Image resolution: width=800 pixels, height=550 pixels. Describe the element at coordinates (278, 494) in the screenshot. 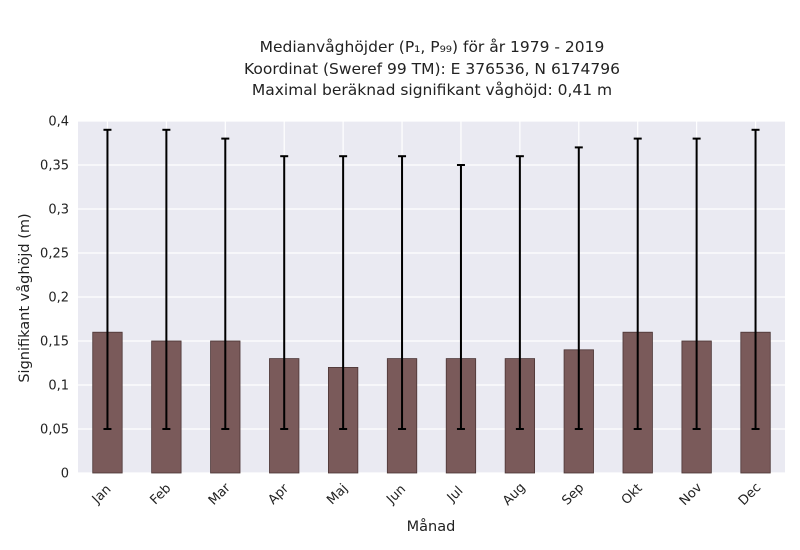

I see `x-tick-label: Apr` at that location.